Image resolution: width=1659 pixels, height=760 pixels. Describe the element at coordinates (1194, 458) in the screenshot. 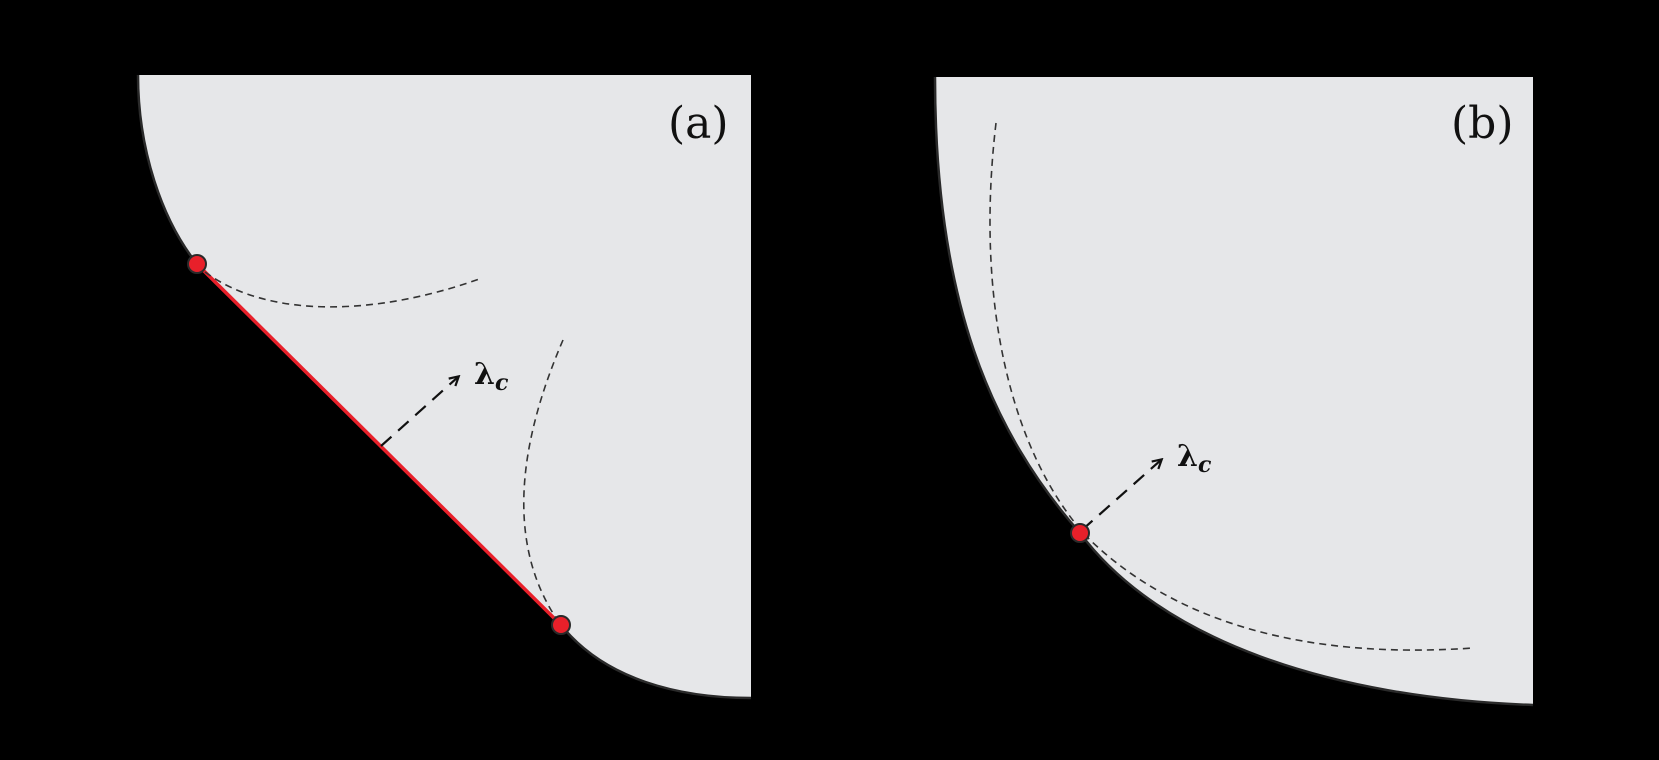

I see `lambda-label-b: λc` at that location.